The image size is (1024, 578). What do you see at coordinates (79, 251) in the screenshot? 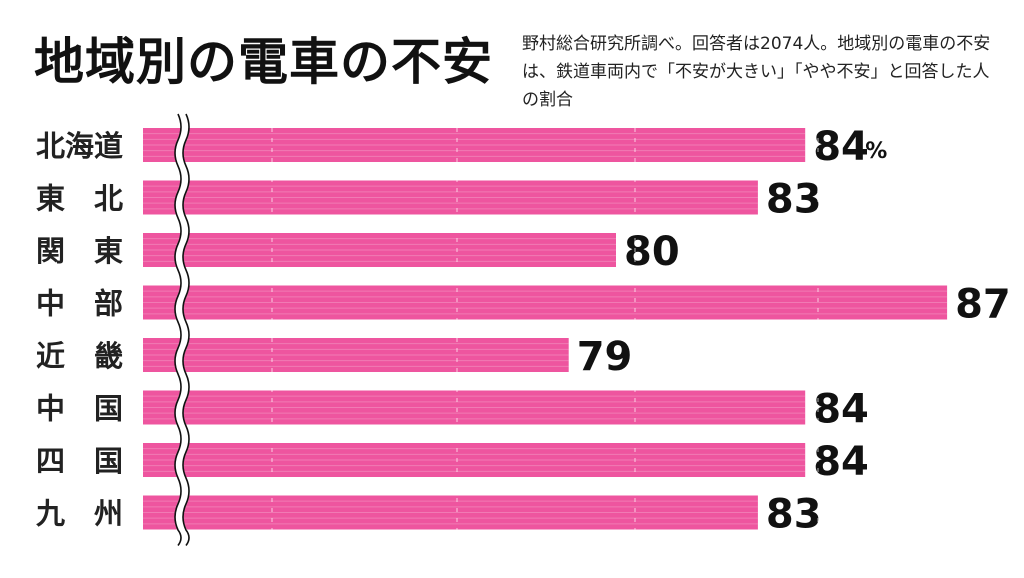
I see `category-label: 関 東` at bounding box center [79, 251].